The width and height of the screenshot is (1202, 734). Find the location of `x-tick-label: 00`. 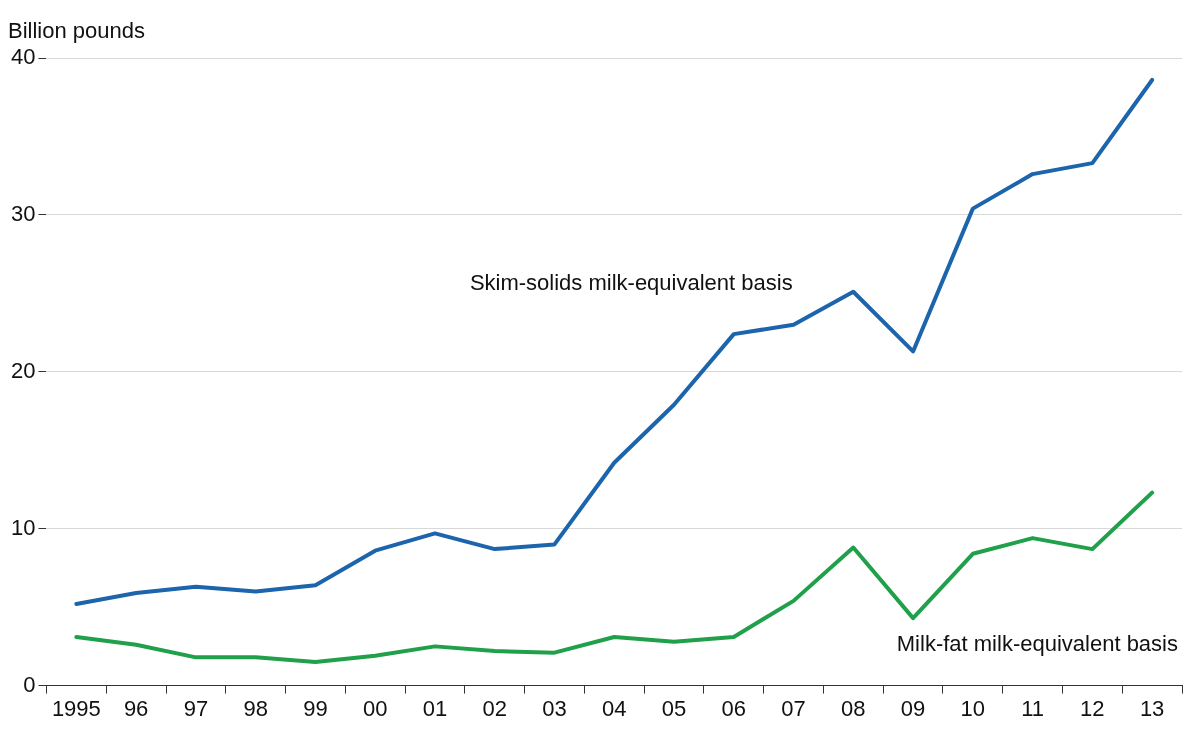

x-tick-label: 00 is located at coordinates (375, 708).